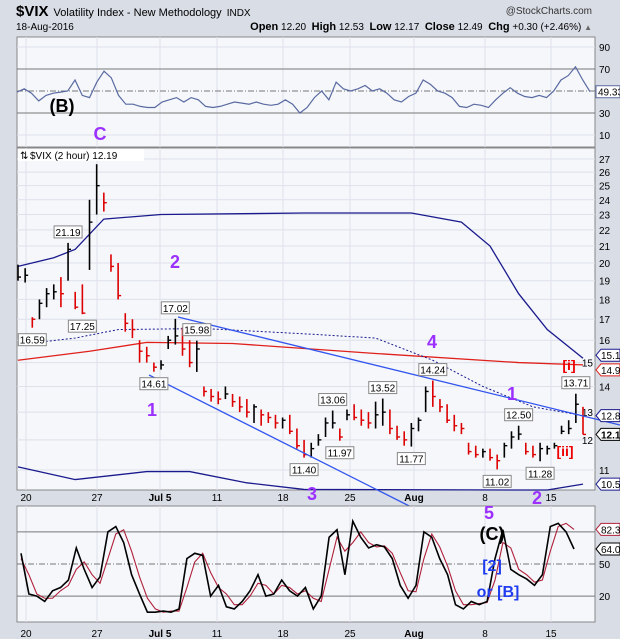  What do you see at coordinates (605, 48) in the screenshot?
I see `rsi-tick-label: 90` at bounding box center [605, 48].